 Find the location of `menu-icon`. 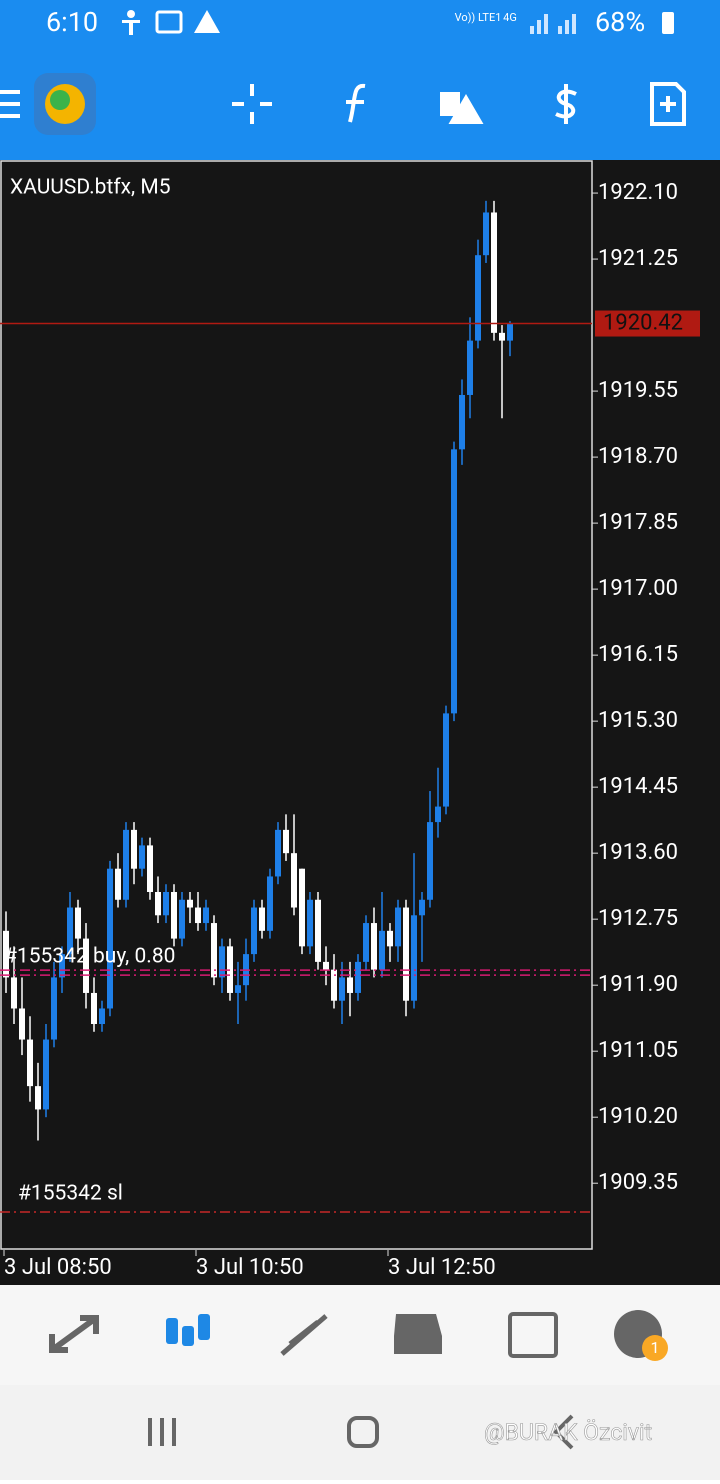

menu-icon is located at coordinates (10, 104).